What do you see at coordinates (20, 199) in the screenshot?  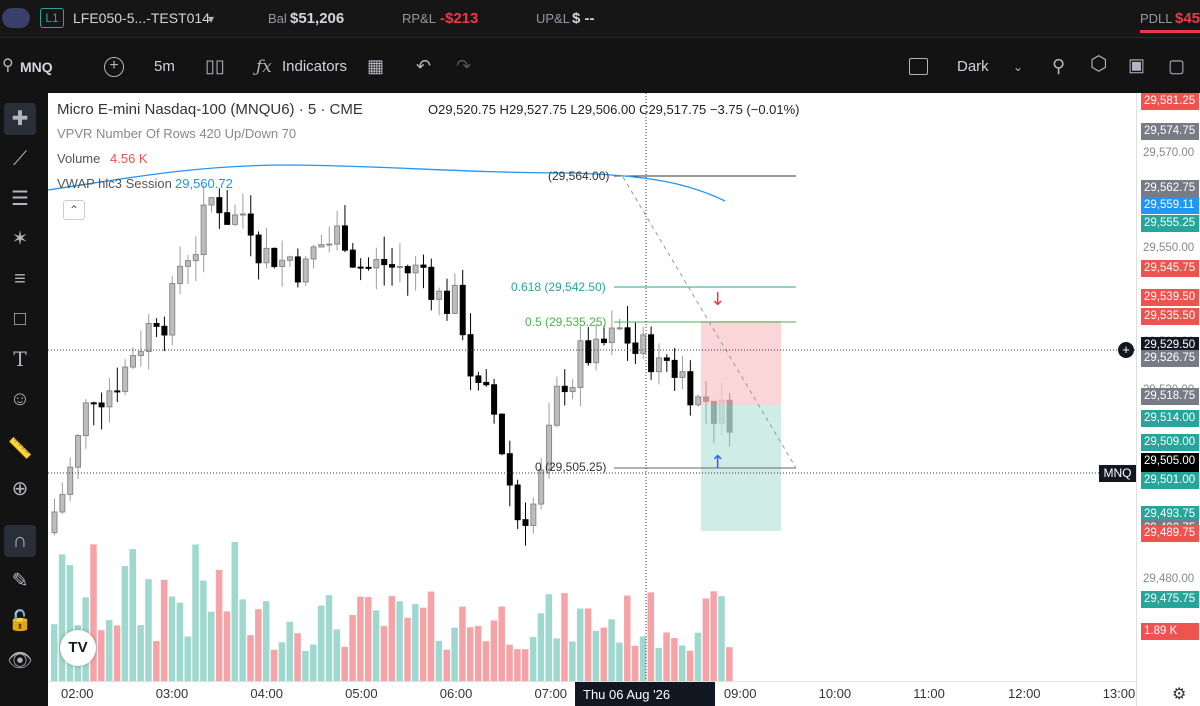 I see `horizontal-lines-icon: ☰` at bounding box center [20, 199].